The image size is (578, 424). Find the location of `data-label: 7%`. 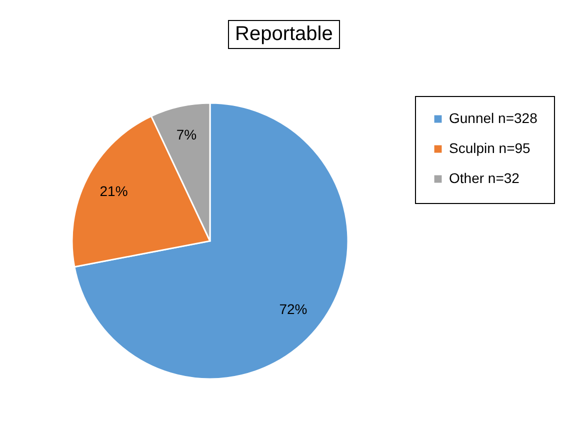

data-label: 7% is located at coordinates (186, 134).